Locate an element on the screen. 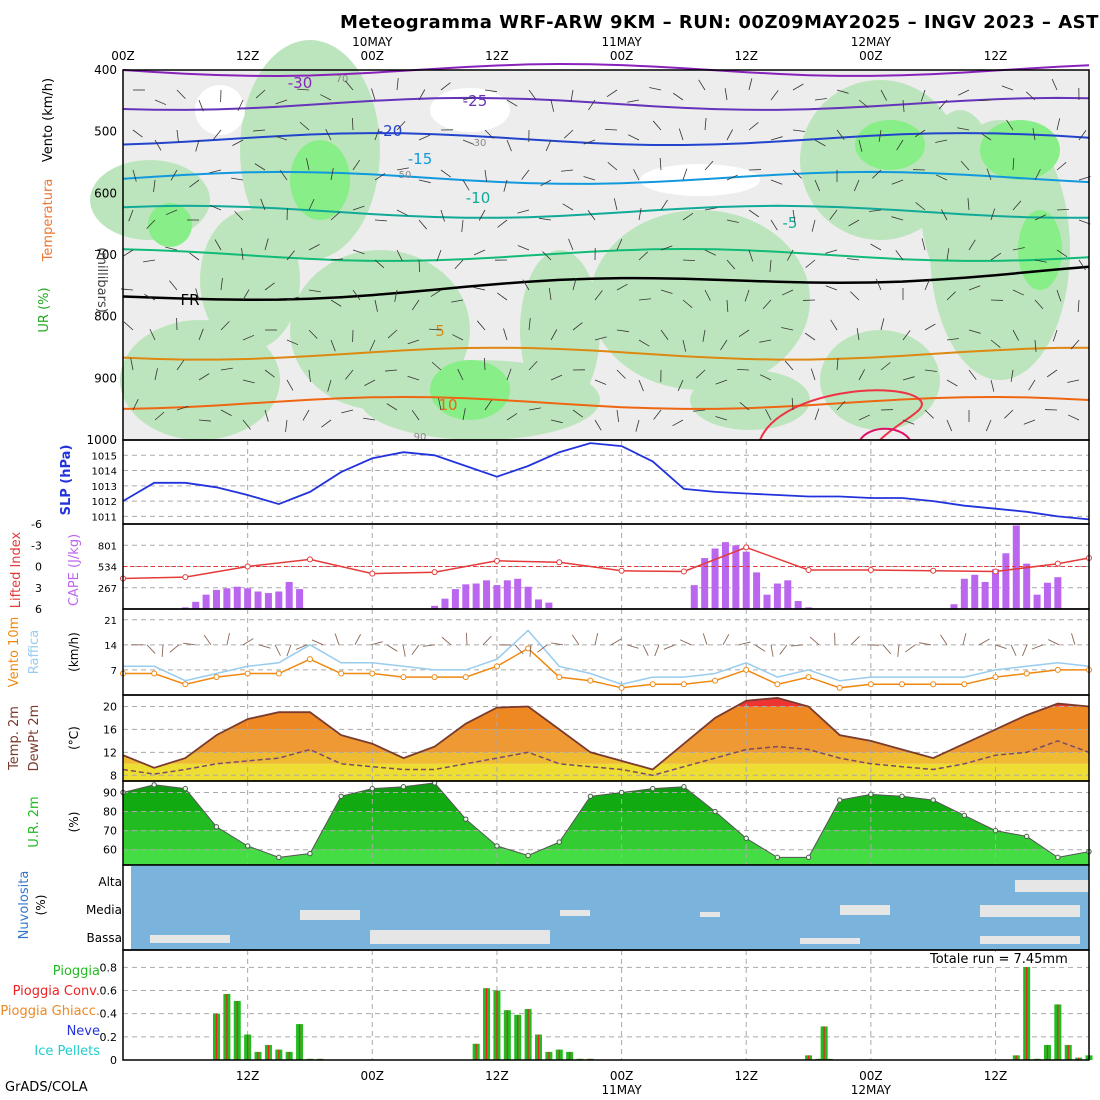  top-hour-label-2: 00Z is located at coordinates (373, 56).